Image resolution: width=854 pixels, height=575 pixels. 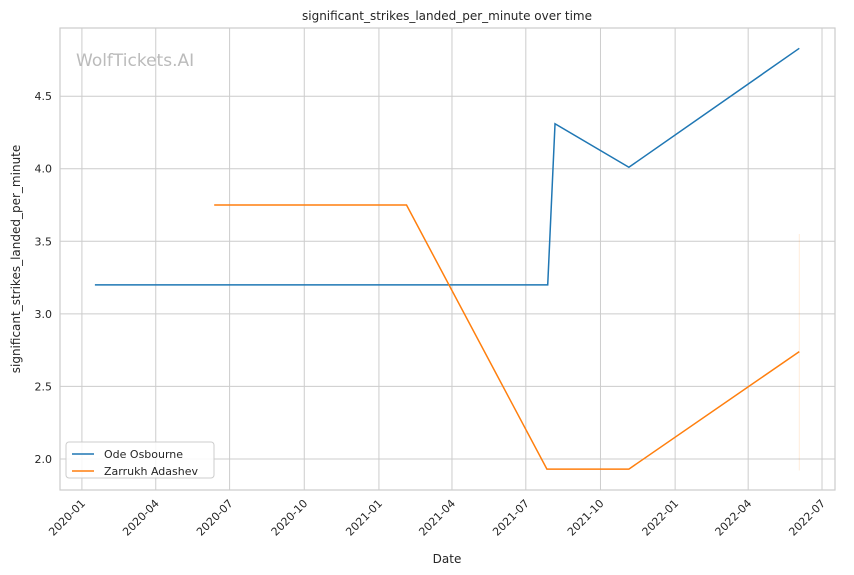 I want to click on y-tick-label: 2.5, so click(x=44, y=386).